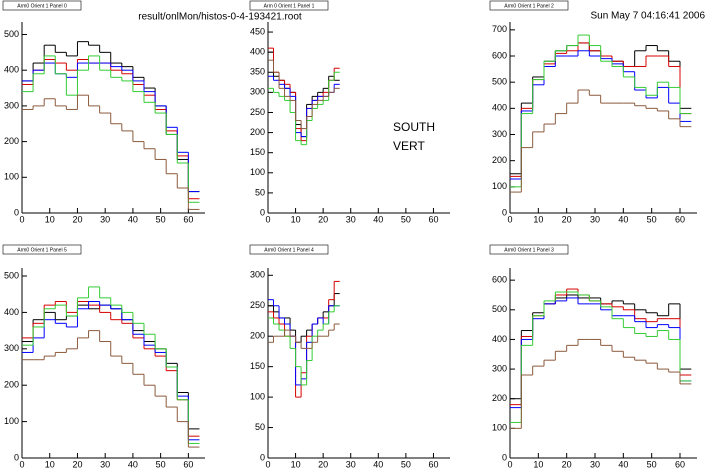 Image resolution: width=721 pixels, height=469 pixels. I want to click on file-name: result/onlMon/histos-0-4-193421.root, so click(220, 17).